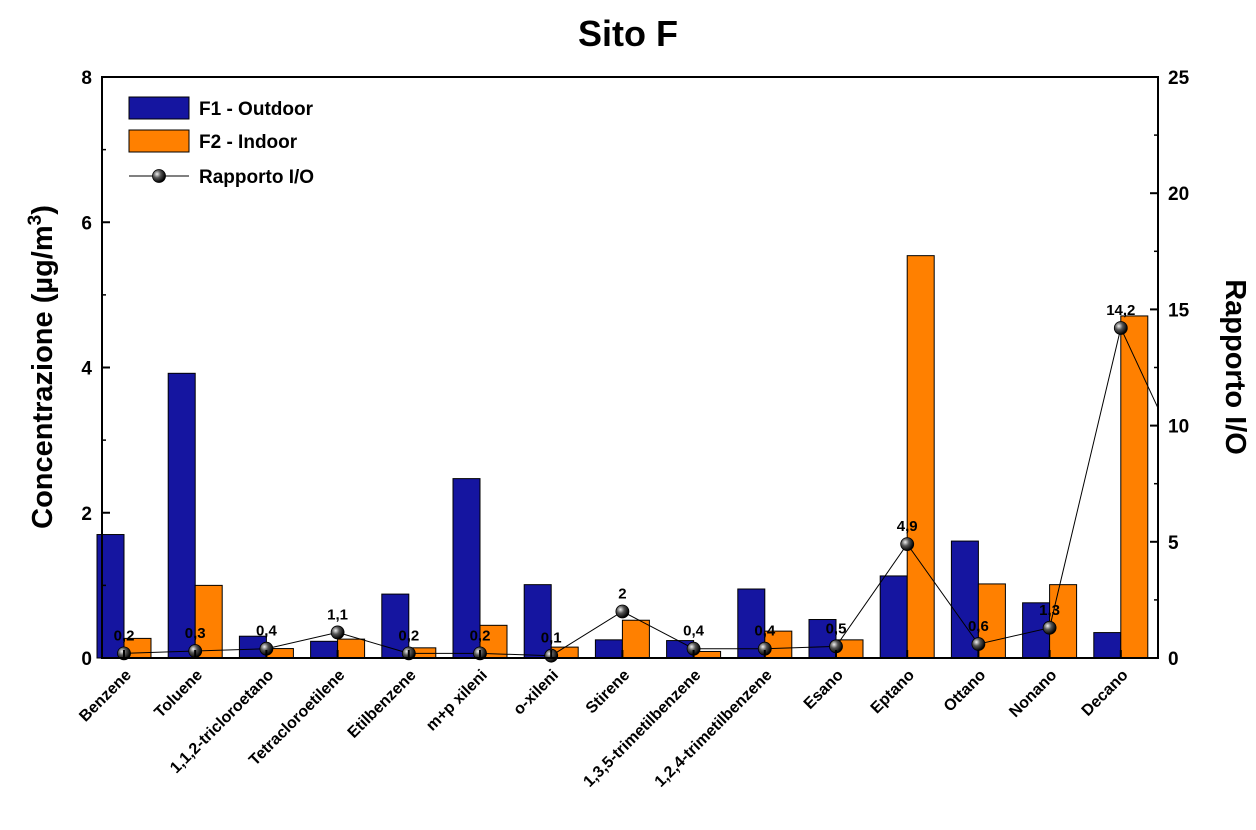 This screenshot has width=1256, height=830. I want to click on y2-tick-label-0: 0, so click(1173, 659).